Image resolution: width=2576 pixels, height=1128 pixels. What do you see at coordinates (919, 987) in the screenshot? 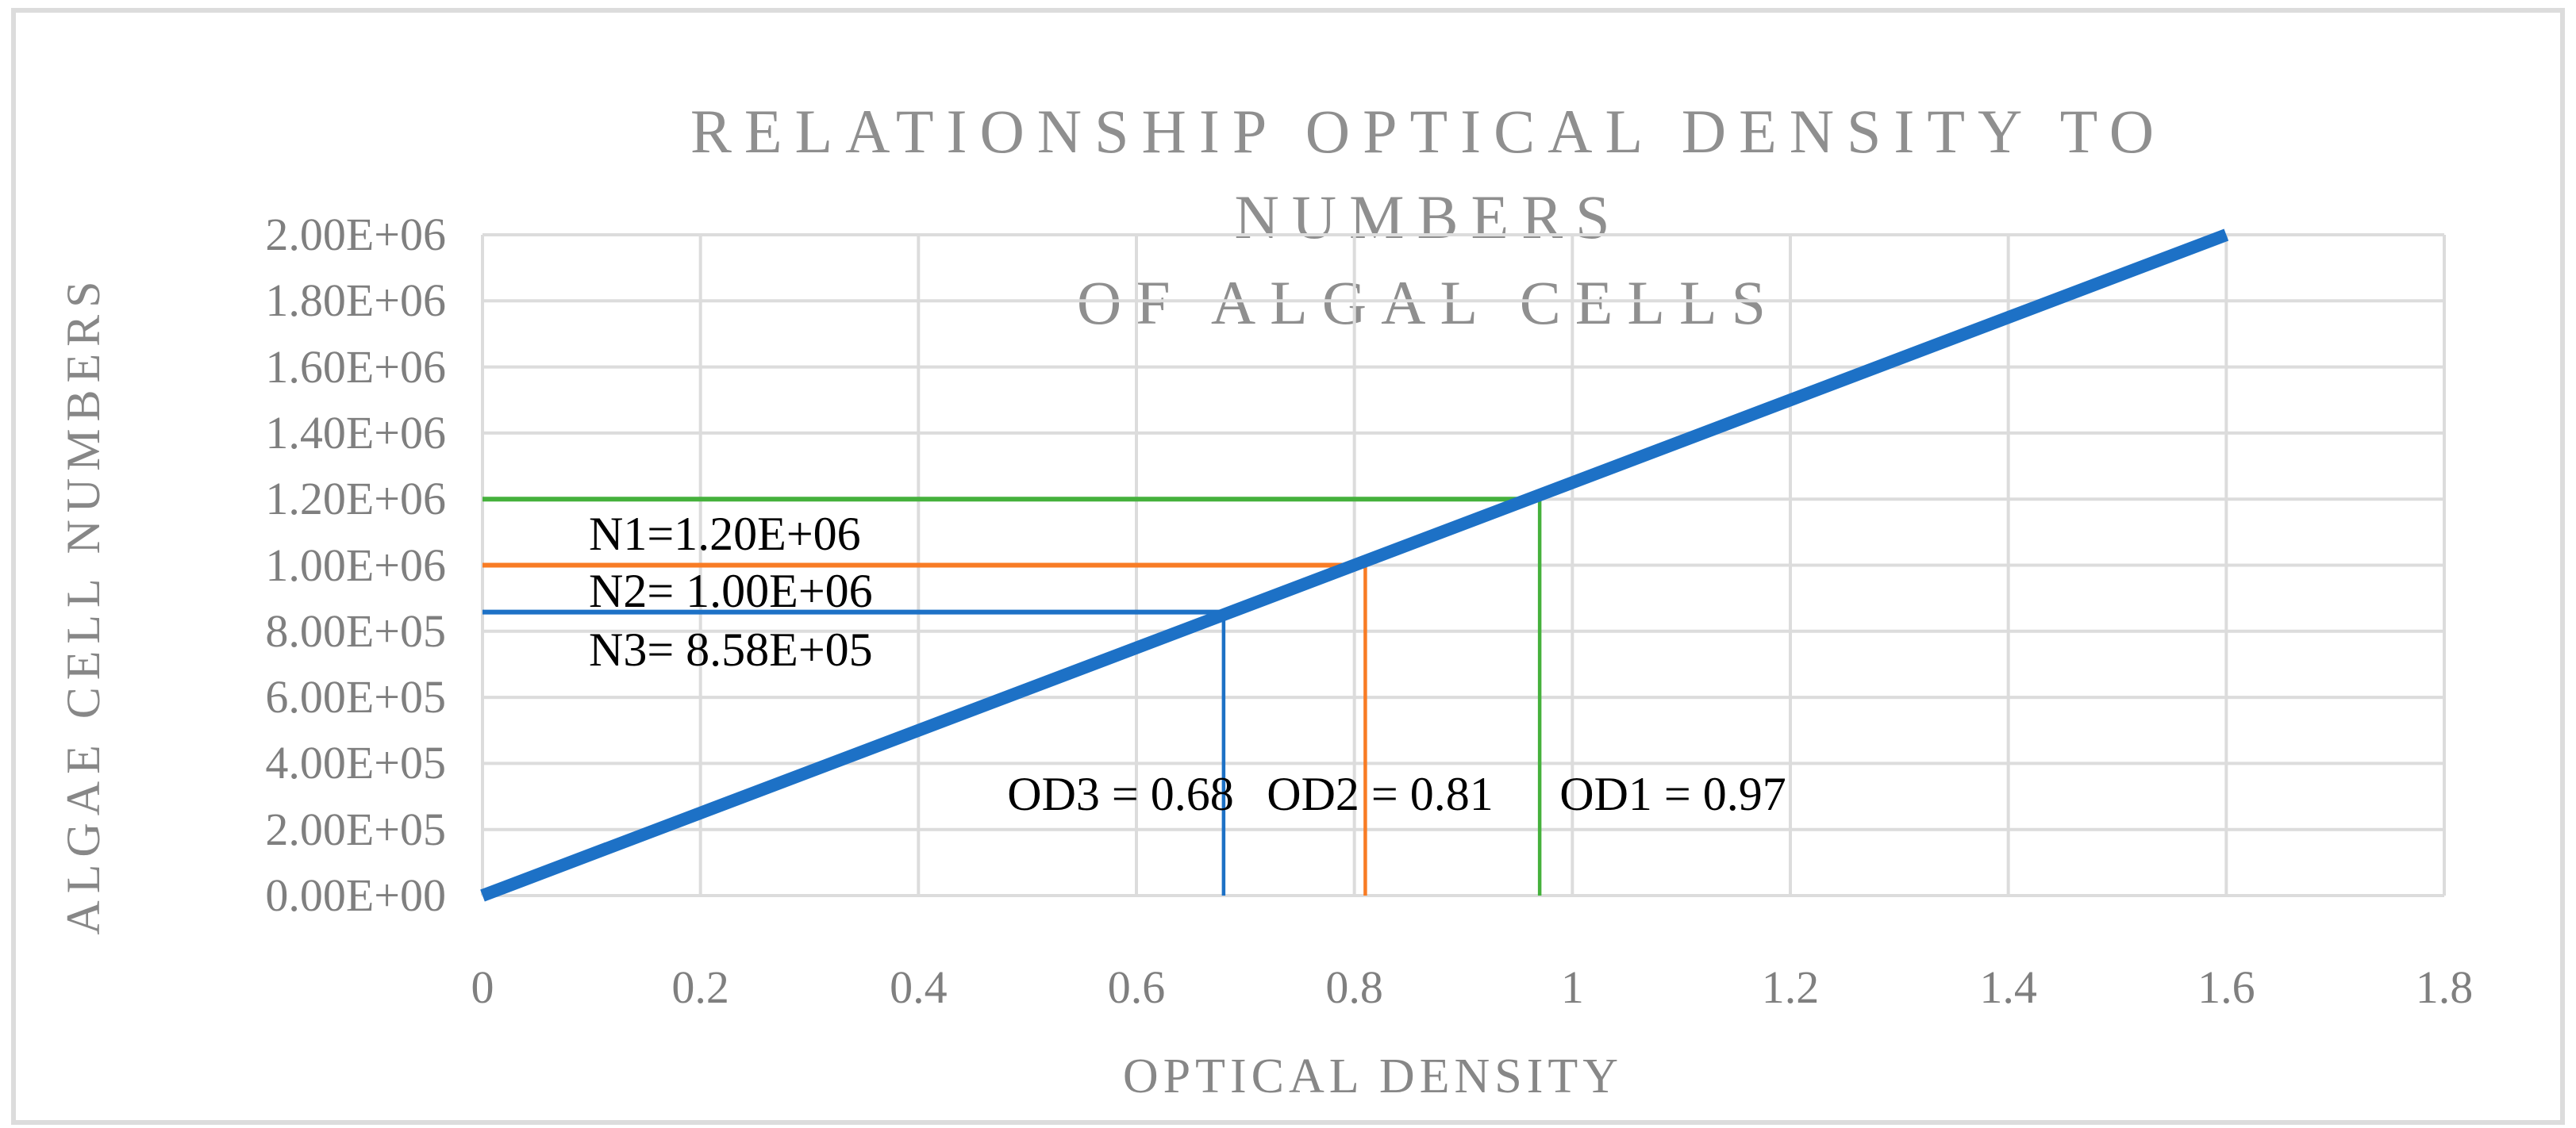
I see `x-tick-label: 0.4` at bounding box center [919, 987].